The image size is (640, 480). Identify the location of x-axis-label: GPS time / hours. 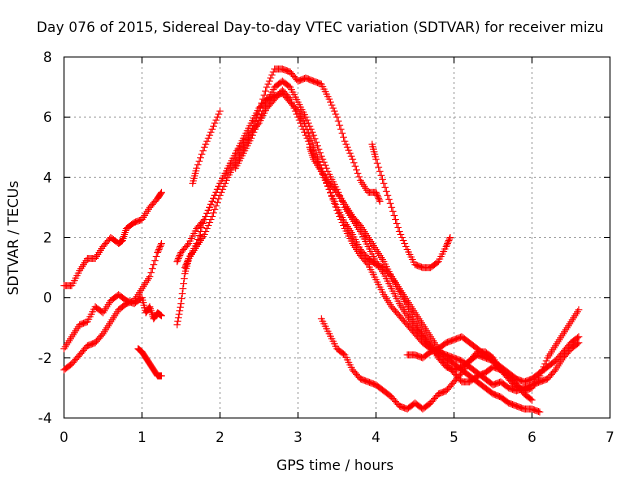
(334, 466).